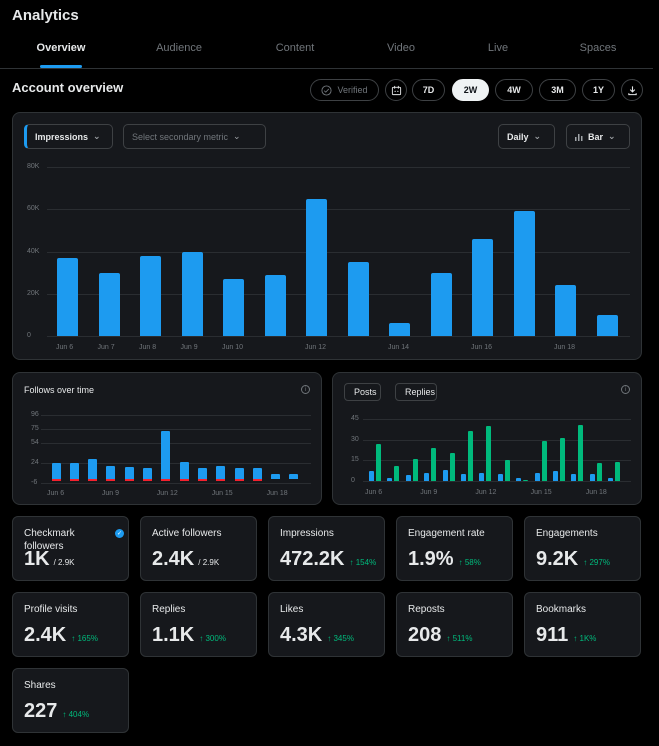 This screenshot has height=746, width=659. What do you see at coordinates (396, 90) in the screenshot?
I see `calendar-button` at bounding box center [396, 90].